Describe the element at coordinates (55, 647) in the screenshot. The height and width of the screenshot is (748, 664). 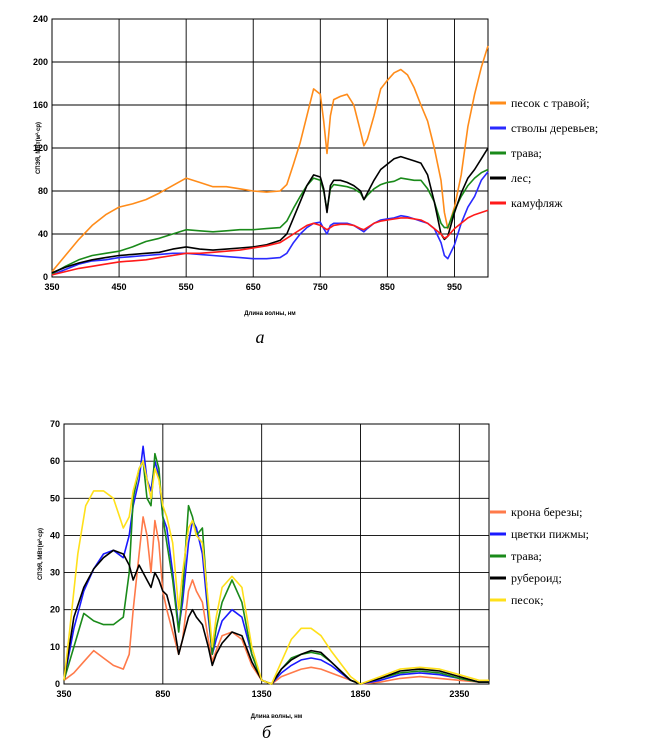
I see `y-tick-label: 10` at that location.